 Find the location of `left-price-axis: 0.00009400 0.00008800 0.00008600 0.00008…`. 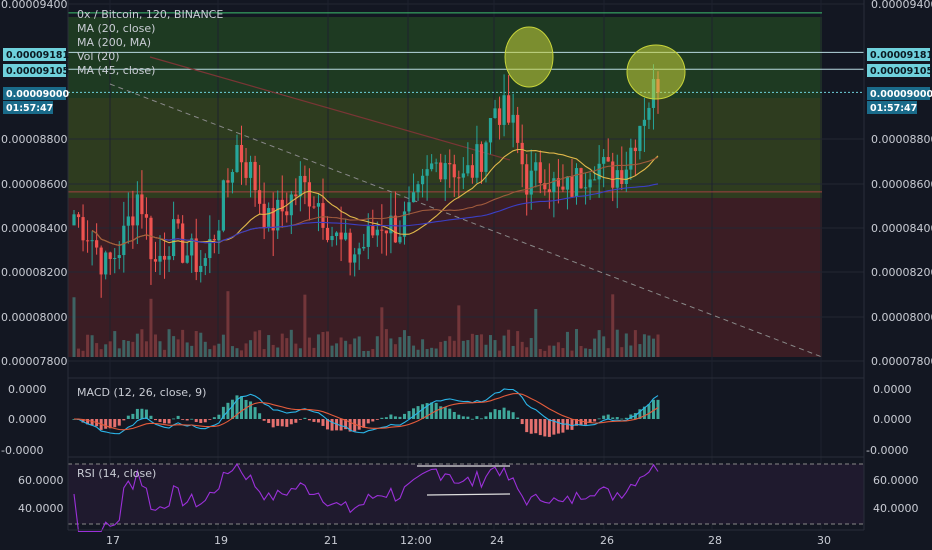

left-price-axis: 0.00009400 0.00008800 0.00008600 0.00008… is located at coordinates (34, 184).